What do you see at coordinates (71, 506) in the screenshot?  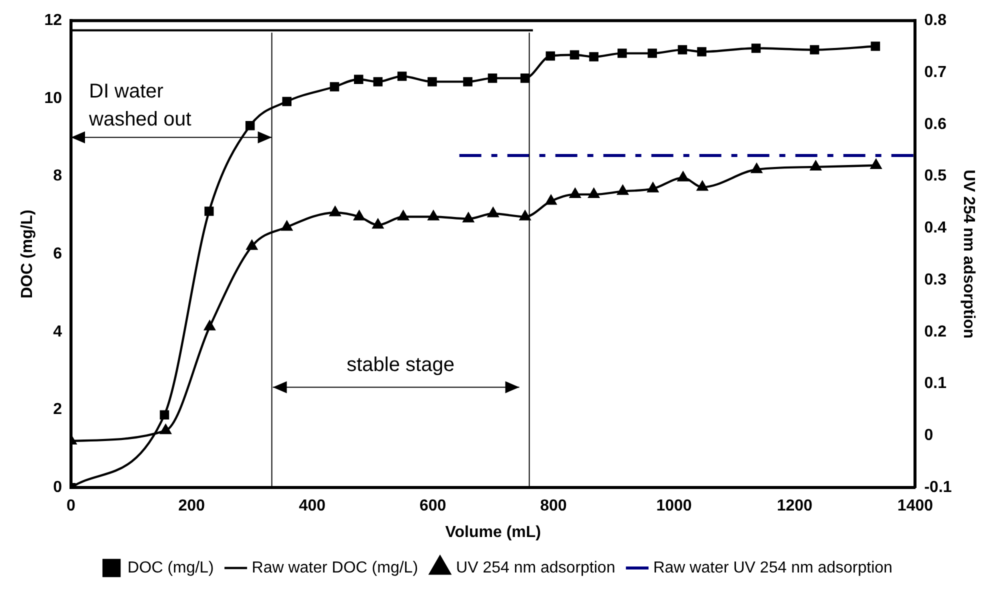 I see `x-tick-label: 0` at bounding box center [71, 506].